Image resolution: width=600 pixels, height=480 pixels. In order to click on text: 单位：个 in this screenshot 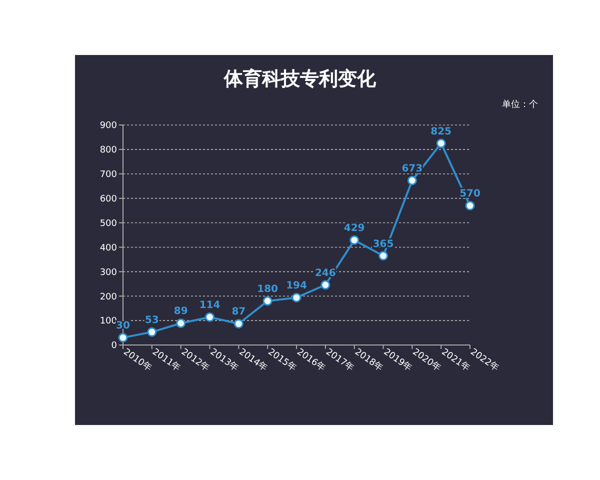, I will do `click(520, 104)`.